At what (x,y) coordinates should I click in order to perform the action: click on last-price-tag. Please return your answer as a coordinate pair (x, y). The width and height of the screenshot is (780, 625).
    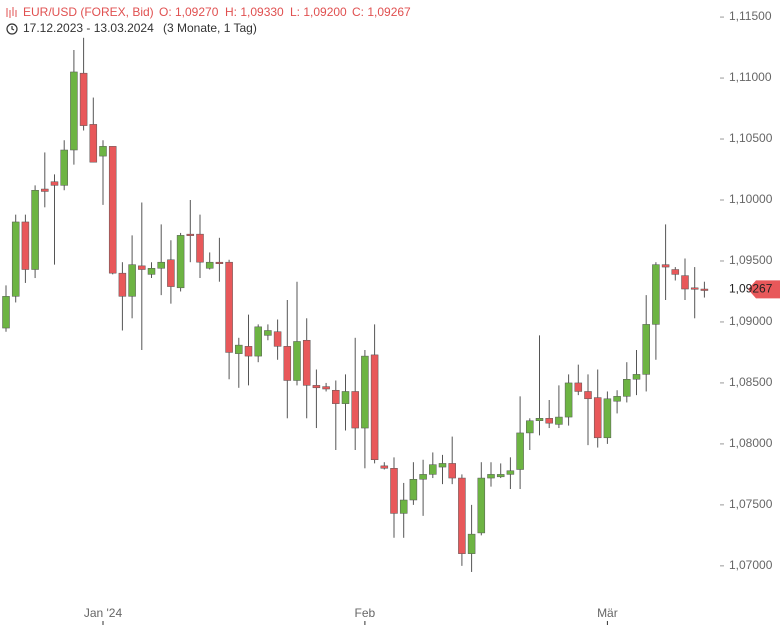
    Looking at the image, I should click on (764, 289).